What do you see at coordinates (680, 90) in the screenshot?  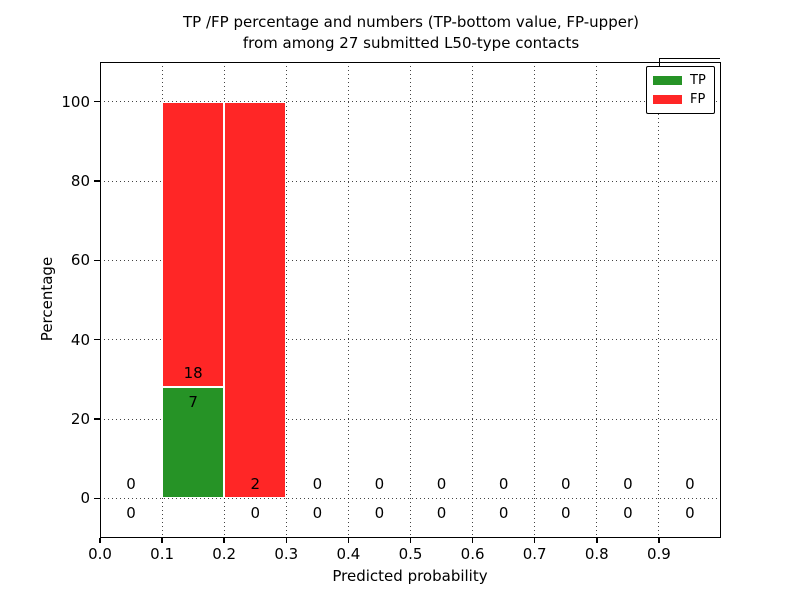 I see `legend: TP FP` at bounding box center [680, 90].